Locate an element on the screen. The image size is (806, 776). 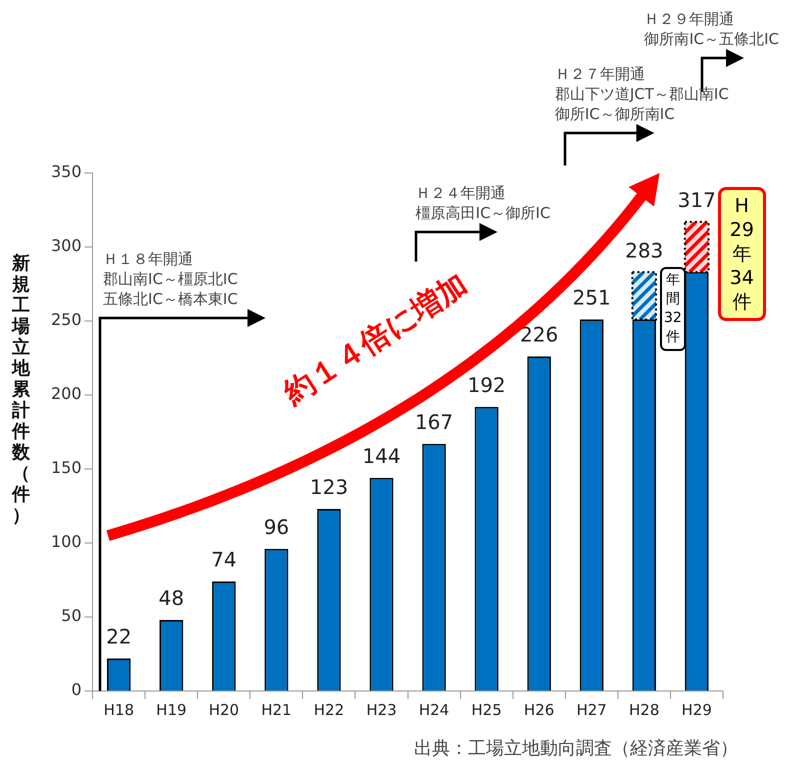
y-tick-label: 100 is located at coordinates (66, 542).